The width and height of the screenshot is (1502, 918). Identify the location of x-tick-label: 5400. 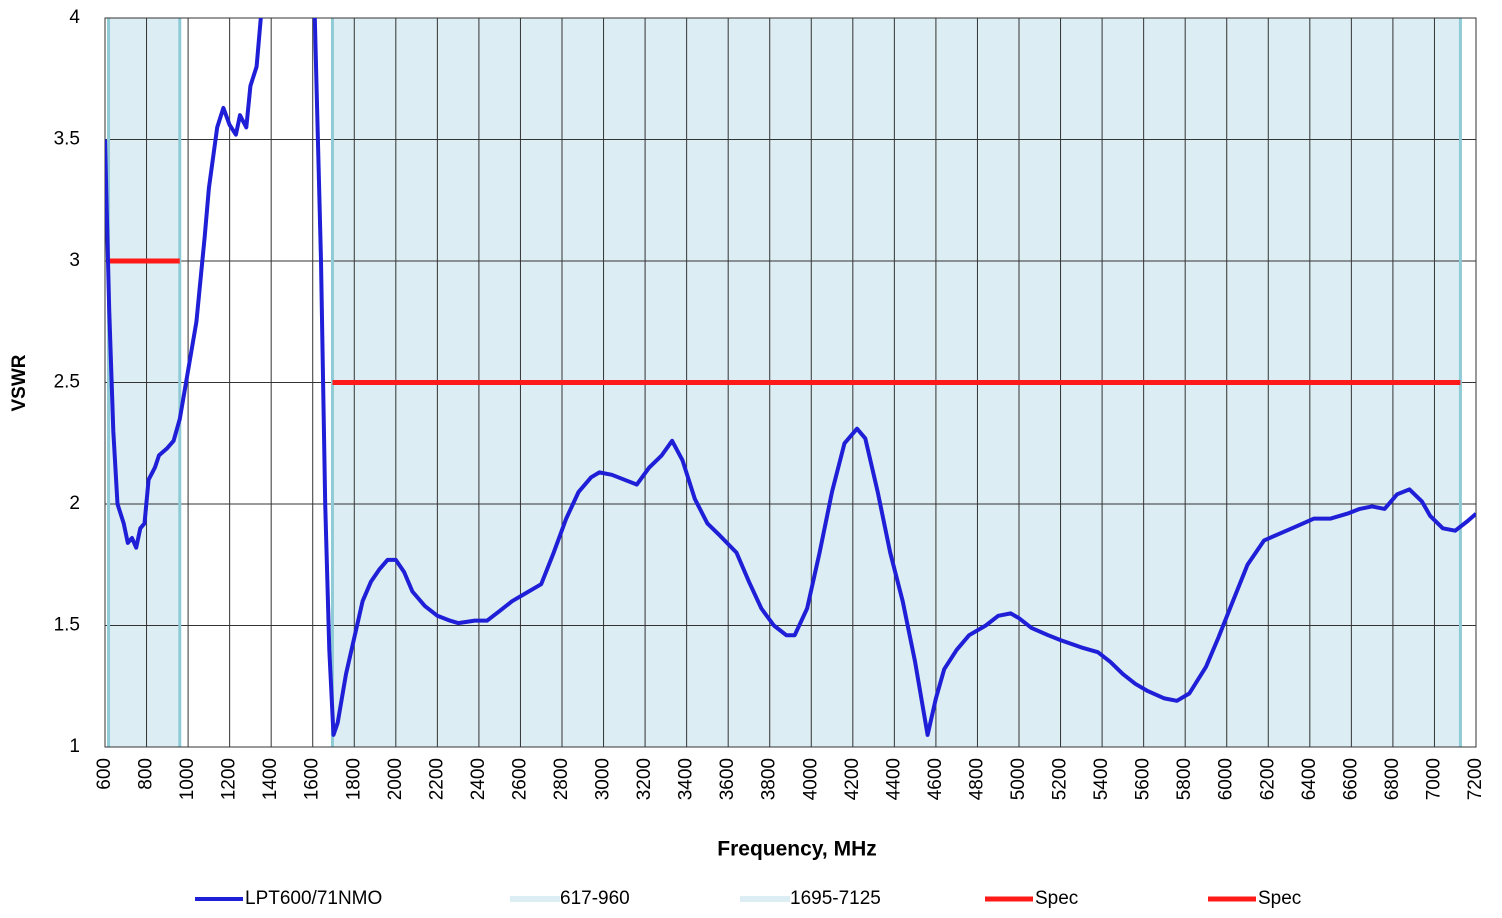
(1101, 779).